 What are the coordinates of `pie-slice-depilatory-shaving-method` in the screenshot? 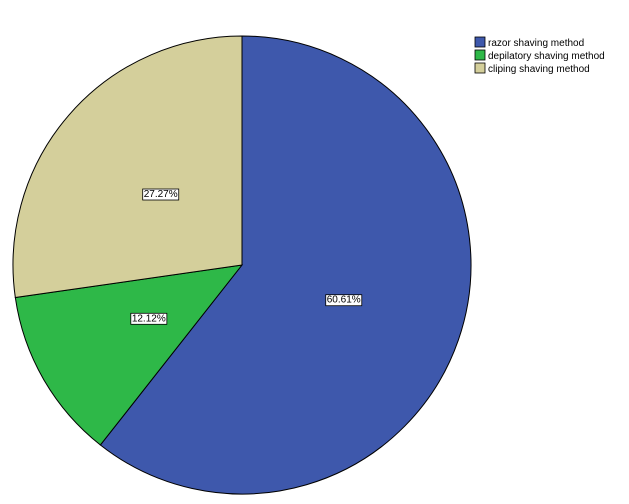 It's located at (129, 355).